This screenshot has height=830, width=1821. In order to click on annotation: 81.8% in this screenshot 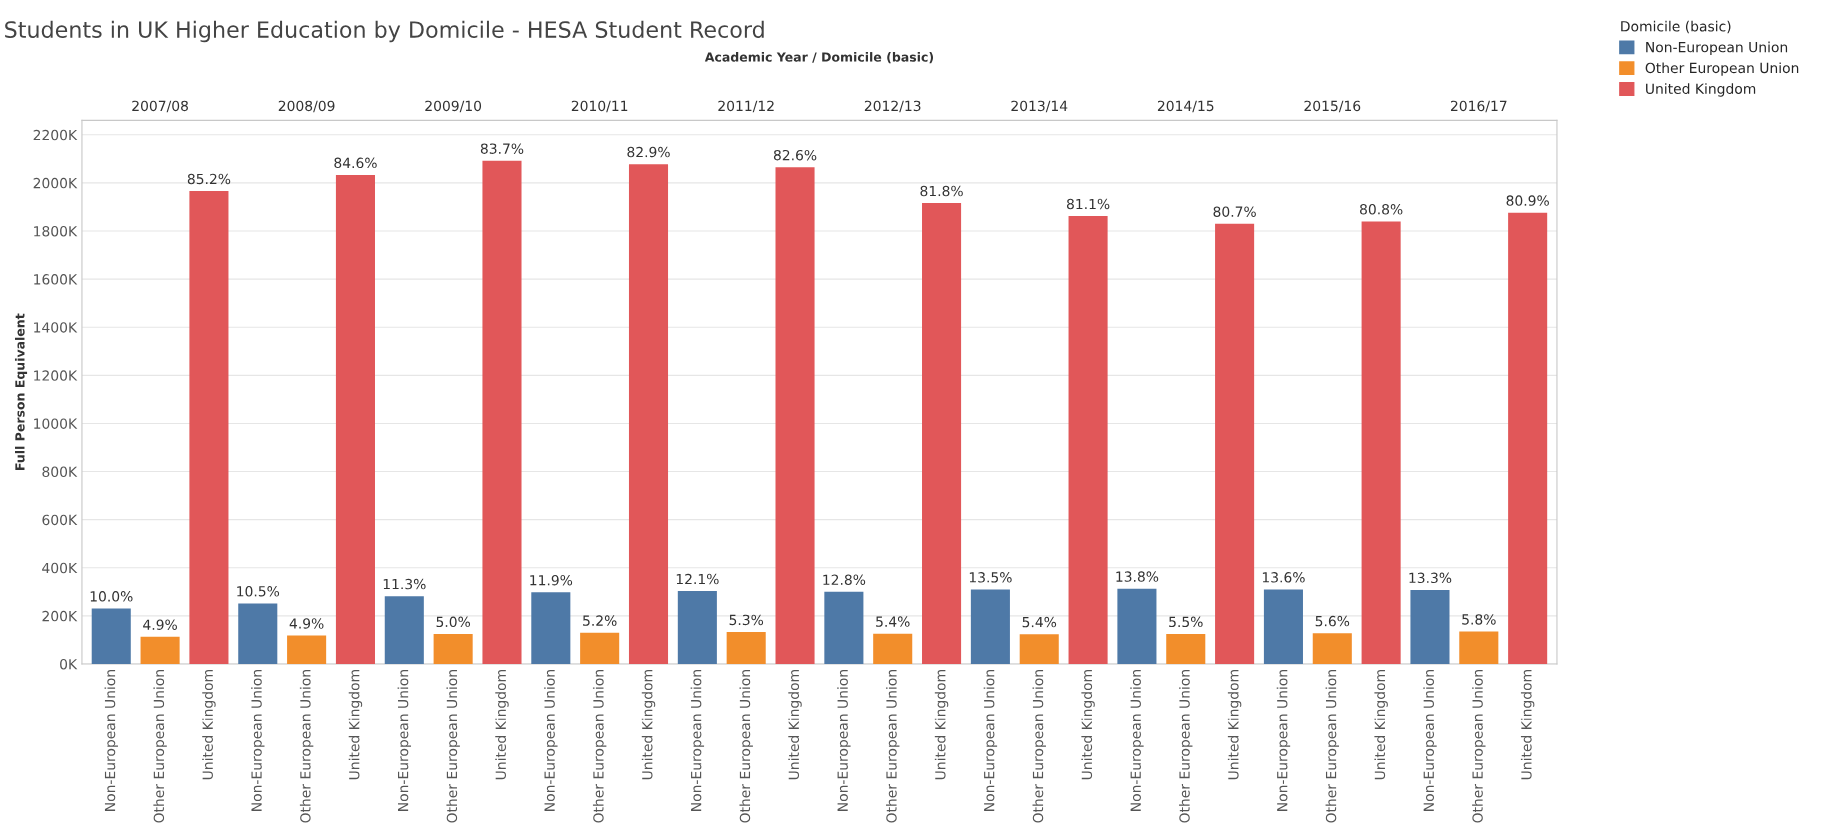, I will do `click(941, 191)`.